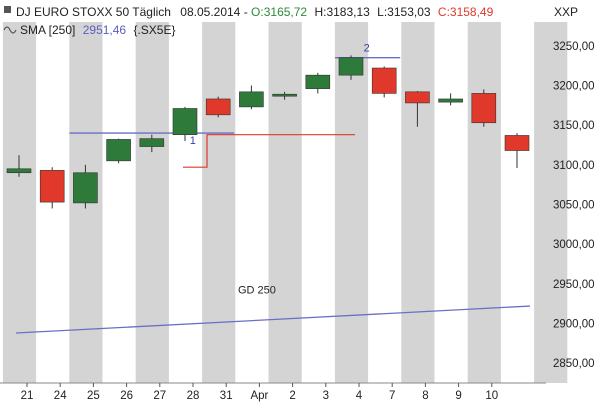 Image resolution: width=600 pixels, height=406 pixels. What do you see at coordinates (292, 396) in the screenshot?
I see `date-tick-label: 2` at bounding box center [292, 396].